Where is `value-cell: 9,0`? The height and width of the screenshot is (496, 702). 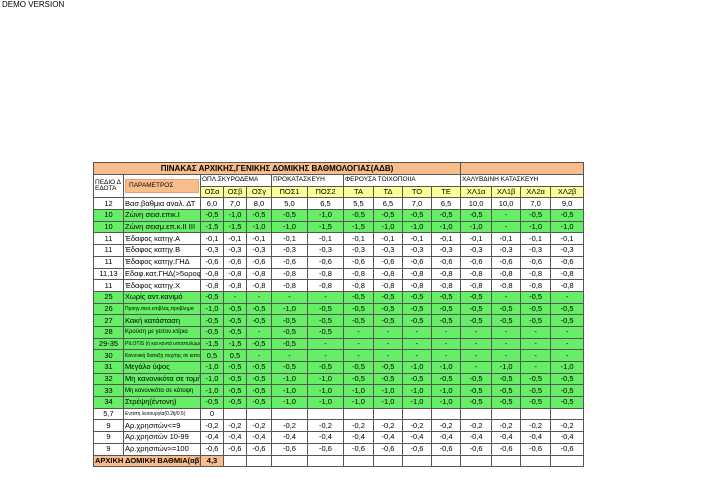 value-cell: 9,0 is located at coordinates (567, 204).